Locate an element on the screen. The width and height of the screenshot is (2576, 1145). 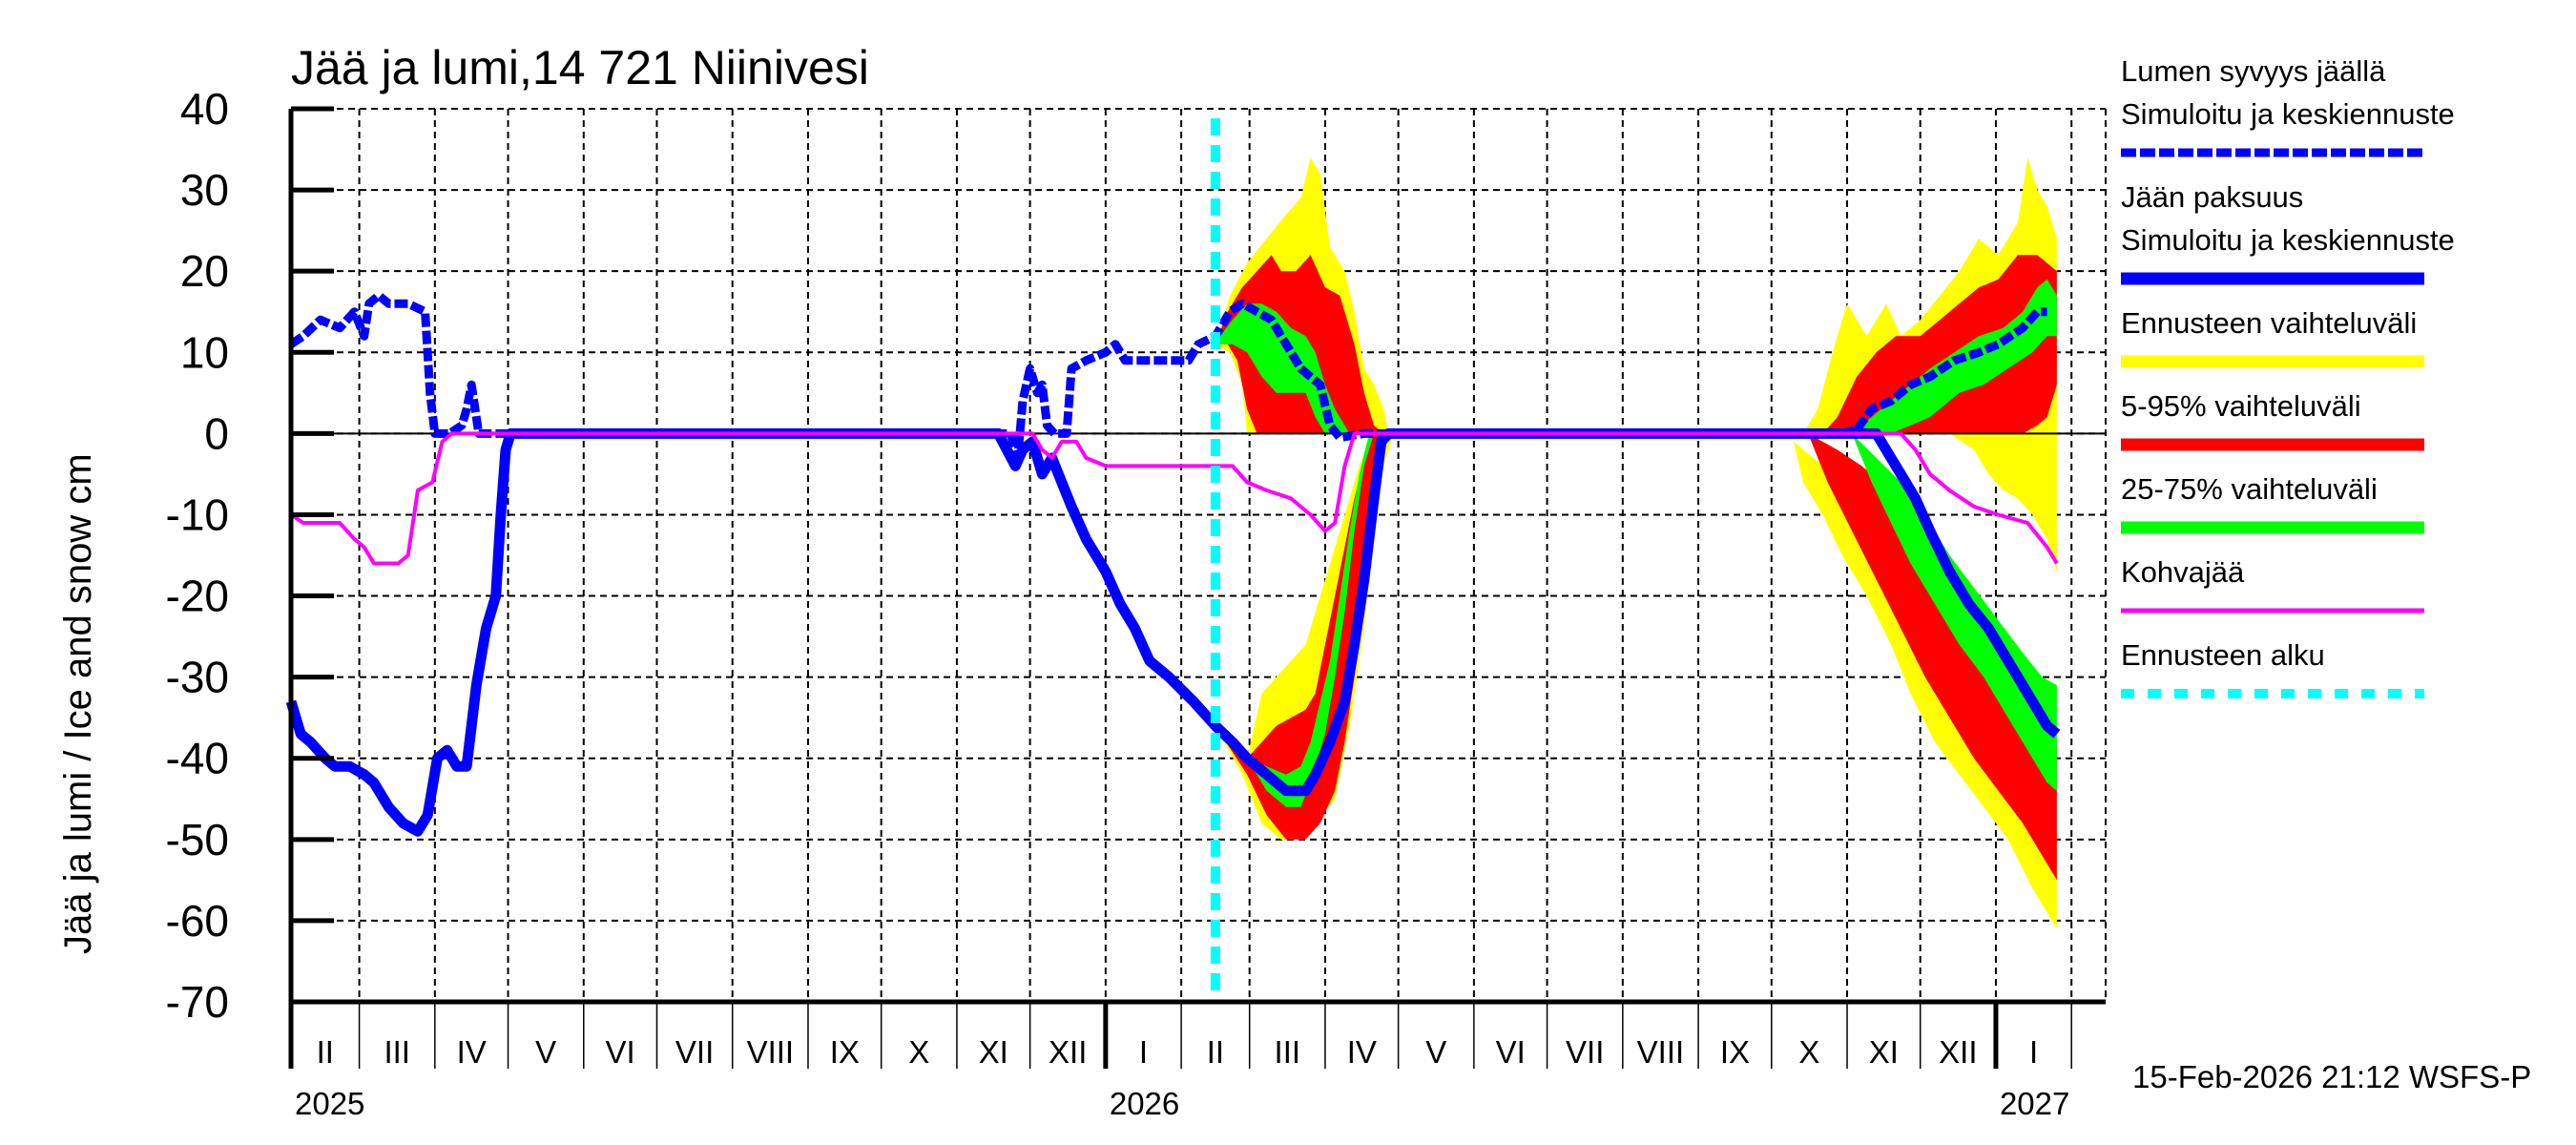
y-tick-label: -30 is located at coordinates (197, 678).